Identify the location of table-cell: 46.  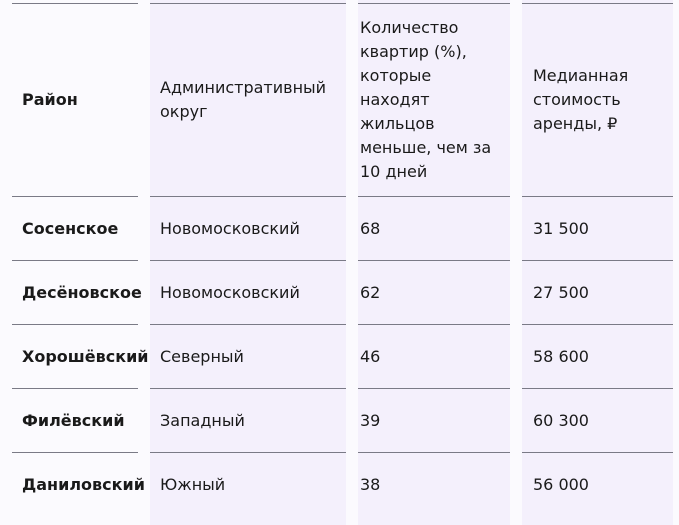
(370, 356).